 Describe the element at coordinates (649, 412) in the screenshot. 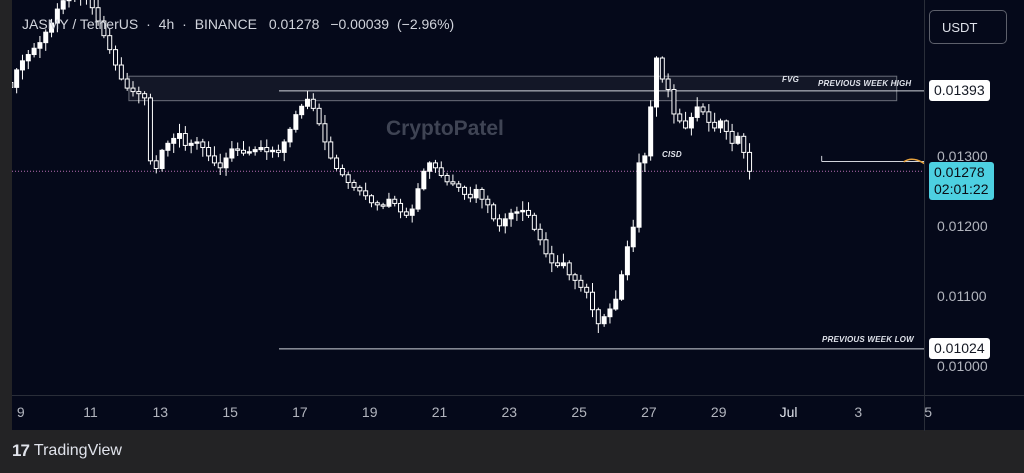

I see `time-tick: 27` at that location.